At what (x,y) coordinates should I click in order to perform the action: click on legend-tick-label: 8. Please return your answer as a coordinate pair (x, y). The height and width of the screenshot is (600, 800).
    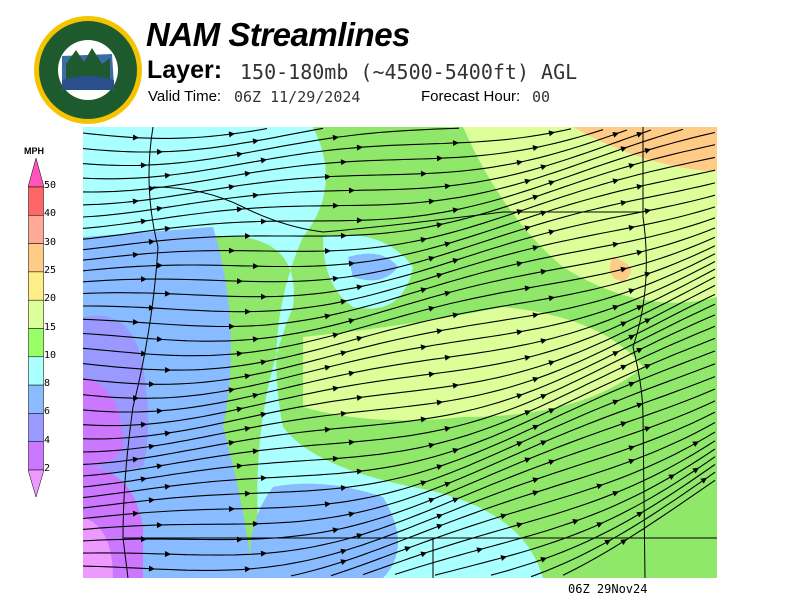
    Looking at the image, I should click on (47, 384).